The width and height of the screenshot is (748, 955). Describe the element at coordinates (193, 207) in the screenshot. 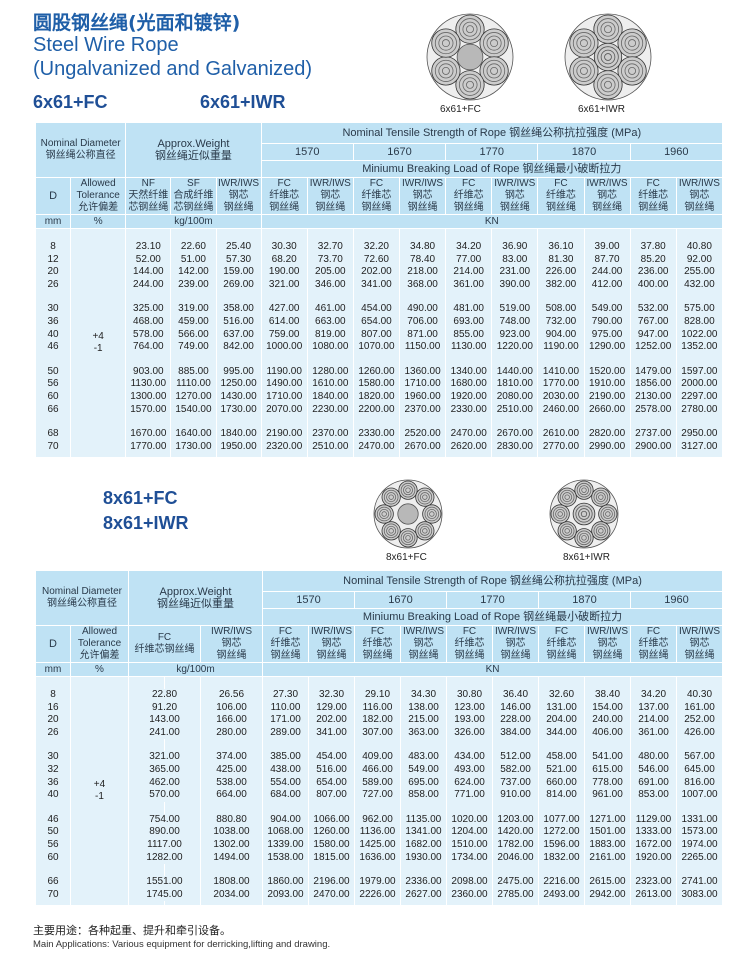

I see `weight-col-header-line: 芯钢丝绳` at that location.